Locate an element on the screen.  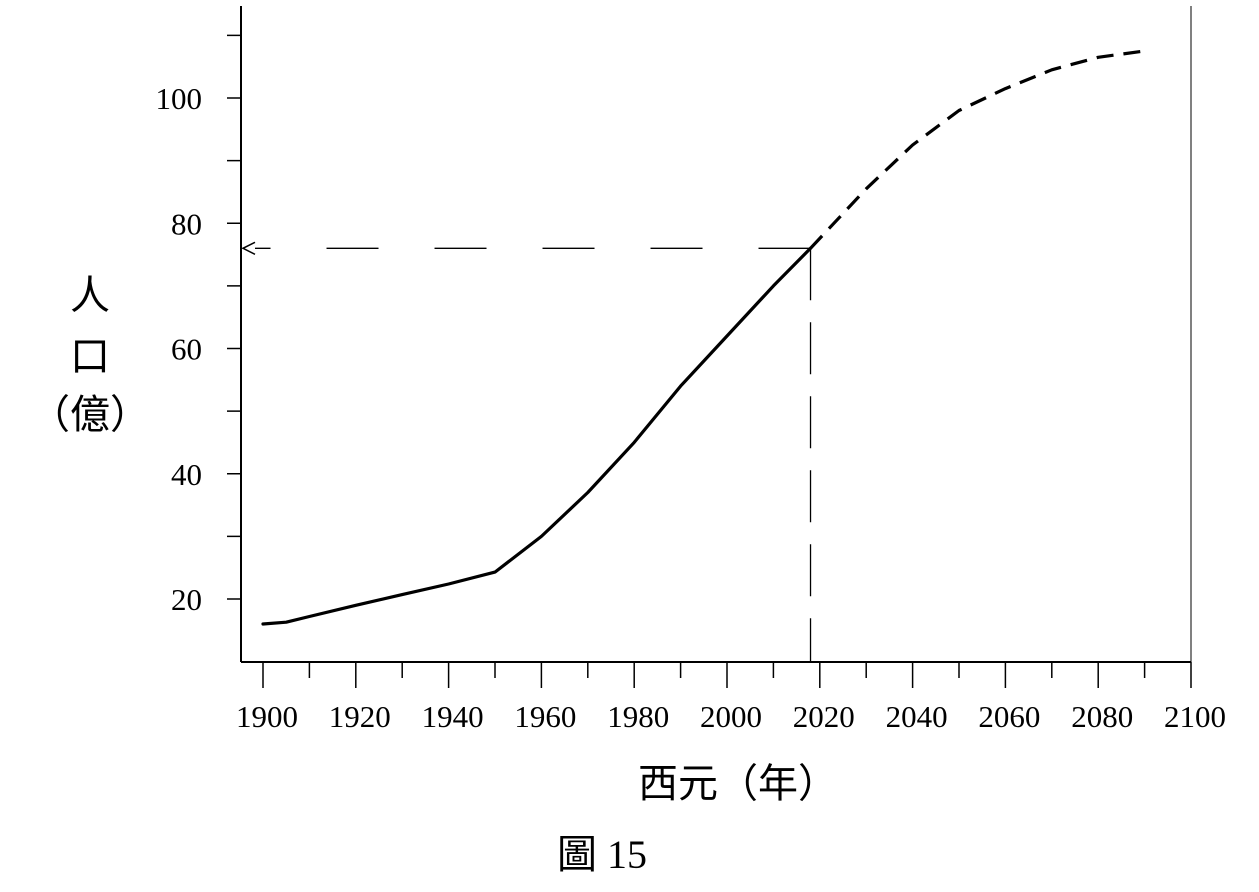
x-tick-label: 2060 is located at coordinates (1009, 716).